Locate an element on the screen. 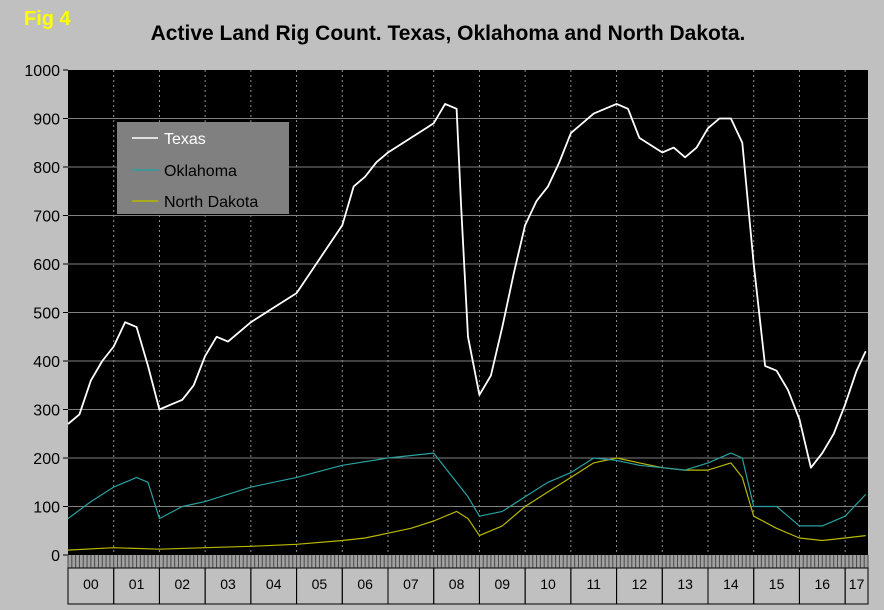 This screenshot has height=610, width=884. series-line-north-dakota is located at coordinates (466, 504).